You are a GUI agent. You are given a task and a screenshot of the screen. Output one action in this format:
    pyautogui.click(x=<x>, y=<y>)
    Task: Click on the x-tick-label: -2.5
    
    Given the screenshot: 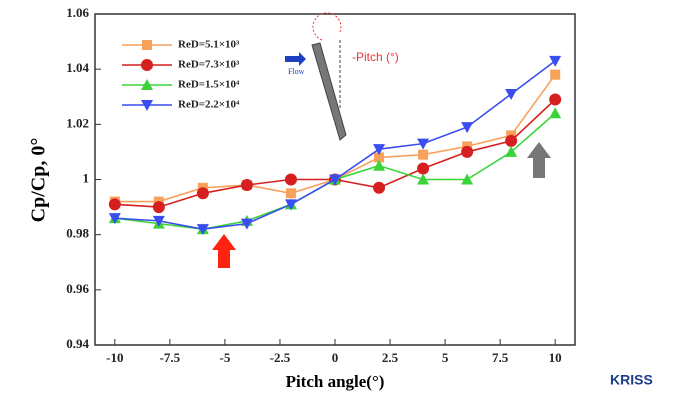 What is the action you would take?
    pyautogui.click(x=280, y=357)
    